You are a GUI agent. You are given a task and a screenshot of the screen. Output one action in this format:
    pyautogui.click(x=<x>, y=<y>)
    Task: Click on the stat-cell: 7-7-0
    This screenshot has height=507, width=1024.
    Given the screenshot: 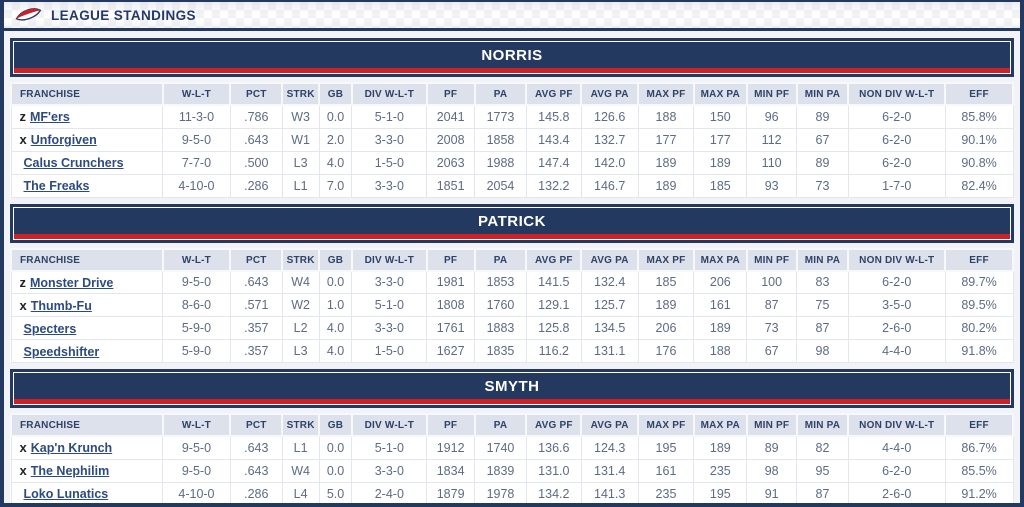 What is the action you would take?
    pyautogui.click(x=196, y=162)
    